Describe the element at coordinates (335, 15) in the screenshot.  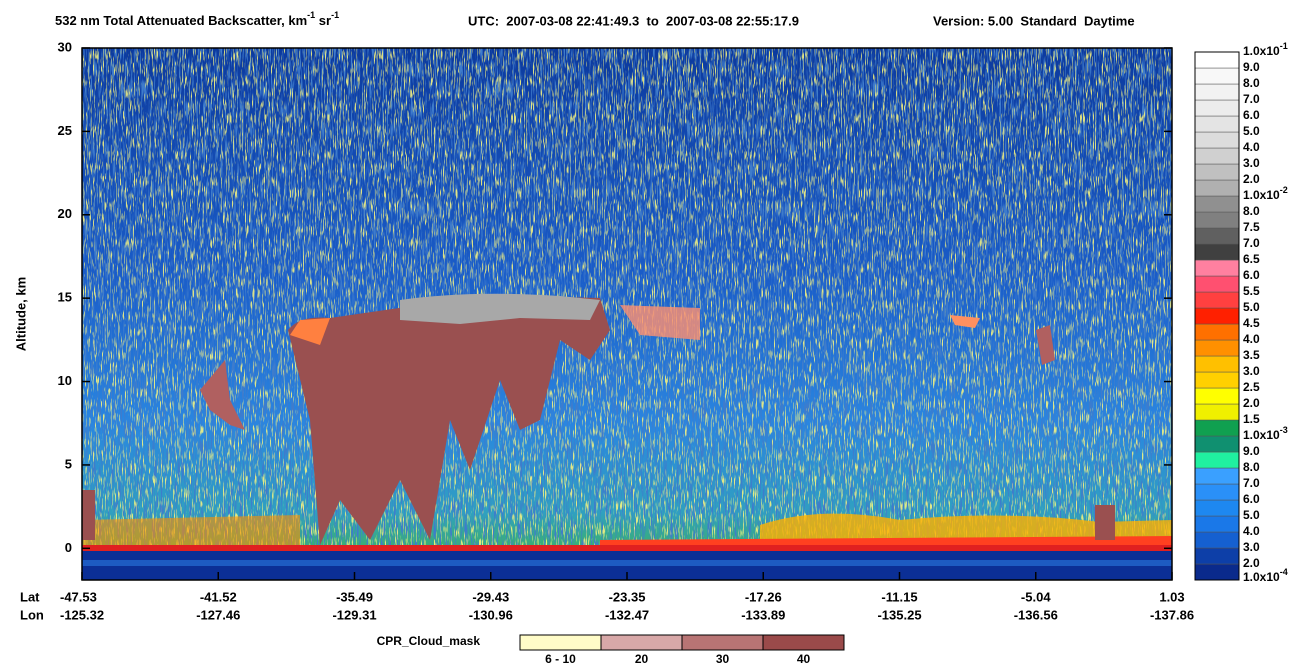
I see `title-exp: -1` at that location.